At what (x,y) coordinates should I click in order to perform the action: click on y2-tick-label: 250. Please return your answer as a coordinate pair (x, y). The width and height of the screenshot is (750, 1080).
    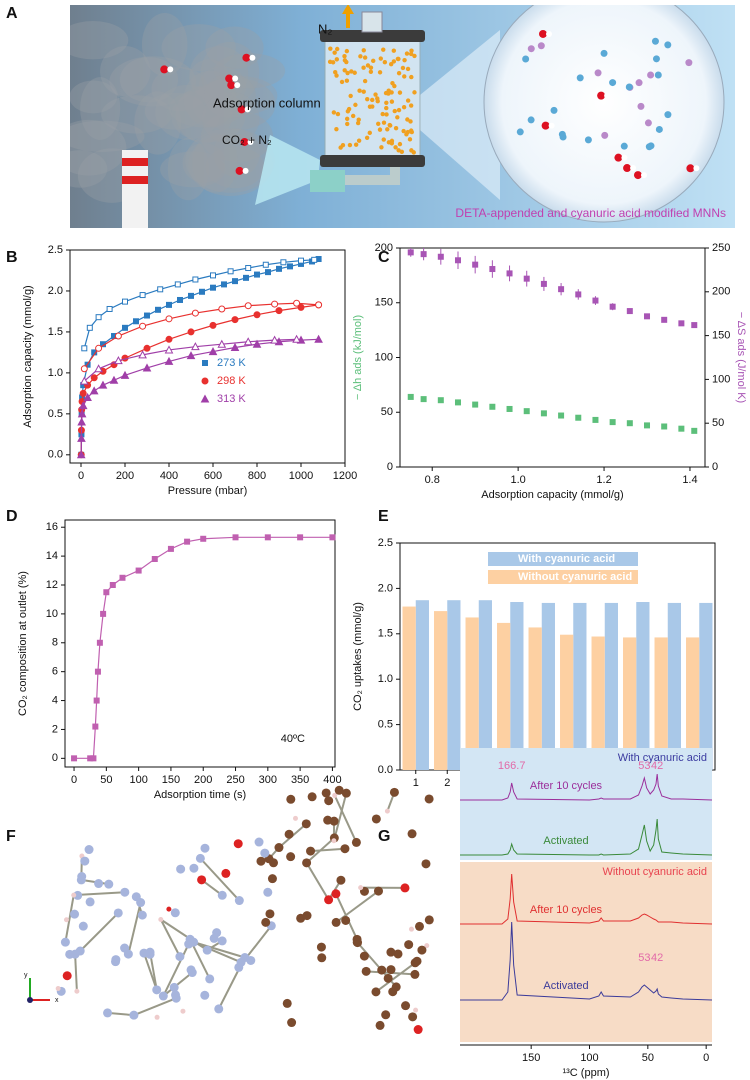
    Looking at the image, I should click on (721, 248).